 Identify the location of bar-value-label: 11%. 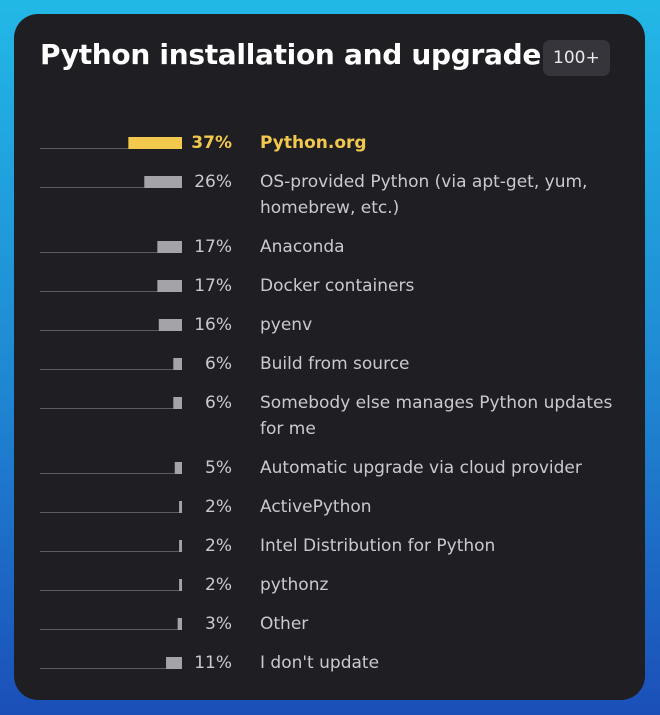
(213, 663).